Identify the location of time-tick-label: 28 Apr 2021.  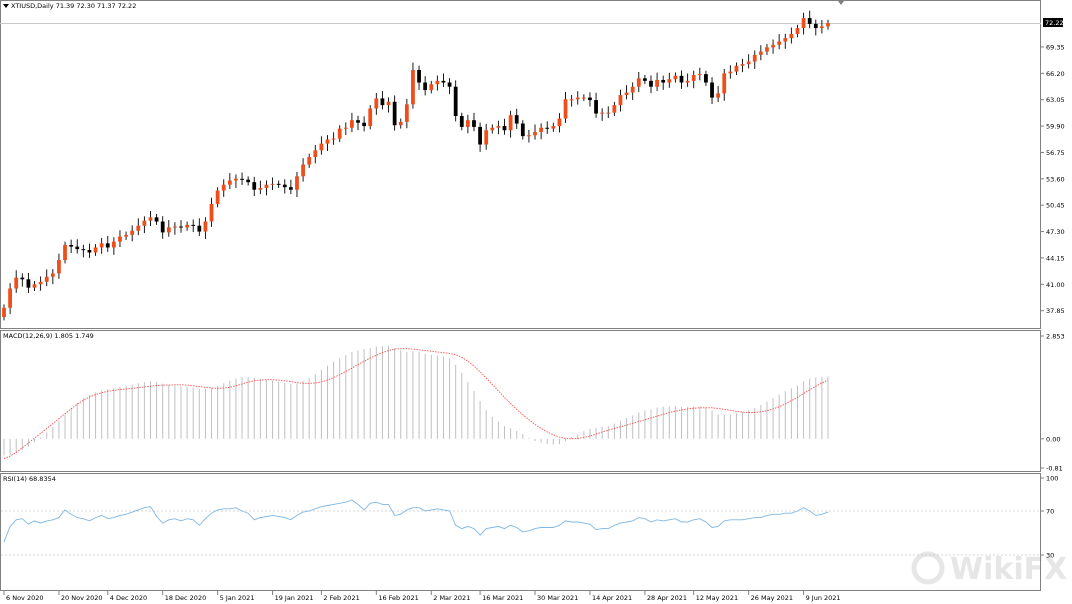
(667, 598).